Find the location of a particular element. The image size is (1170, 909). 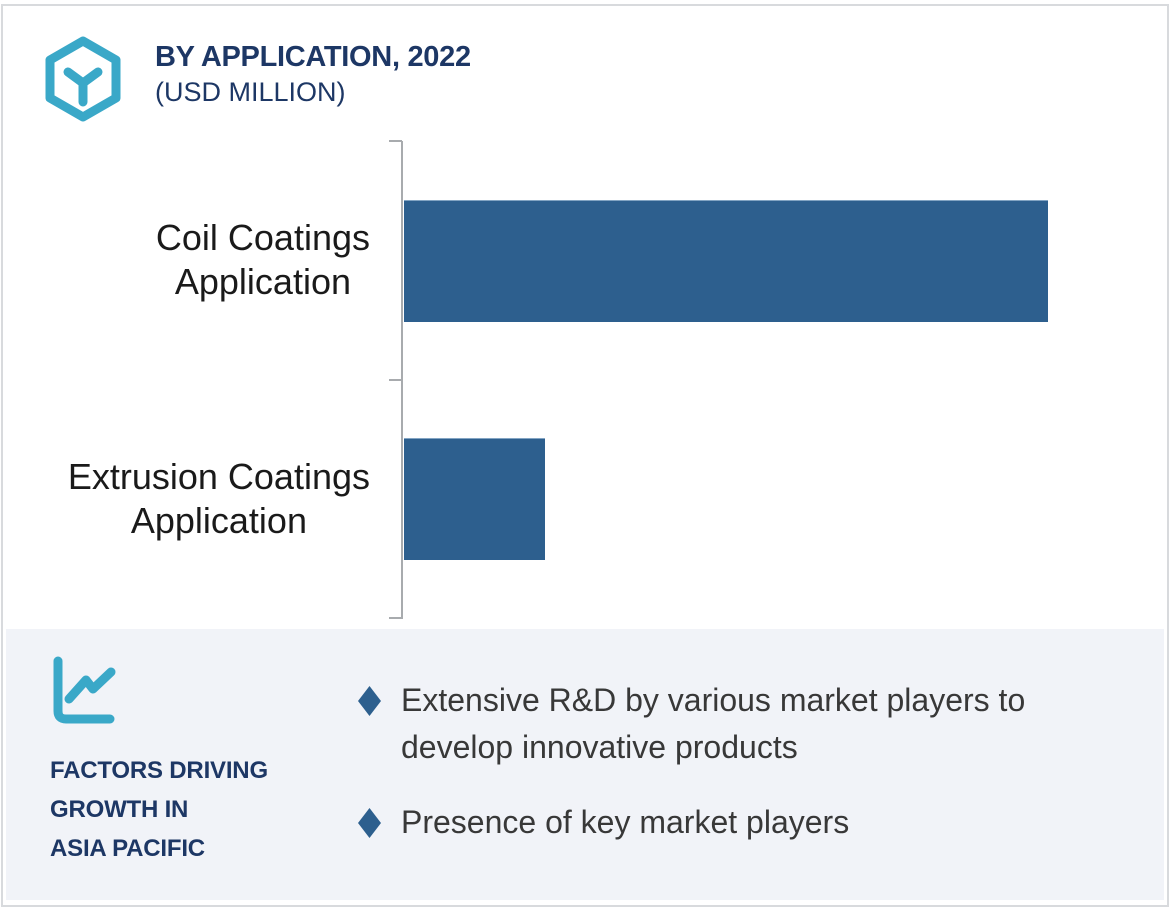

factors-heading-line: GROWTH IN is located at coordinates (119, 809).